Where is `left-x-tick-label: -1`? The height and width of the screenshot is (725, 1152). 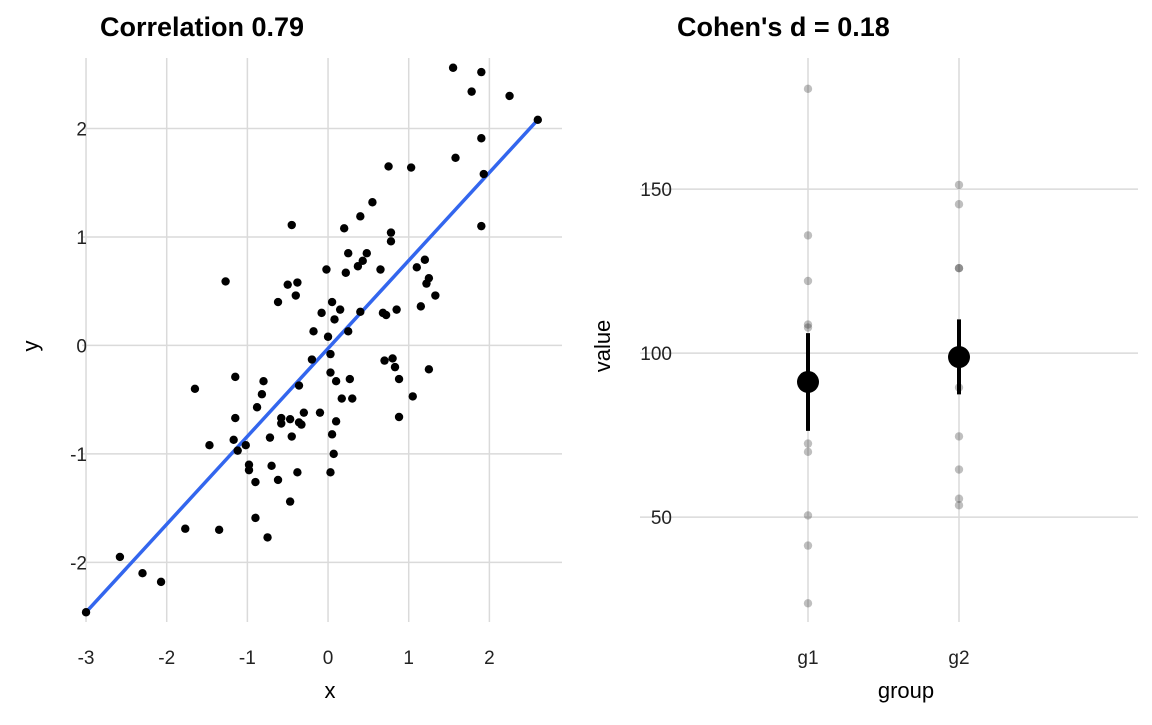
left-x-tick-label: -1 is located at coordinates (247, 658).